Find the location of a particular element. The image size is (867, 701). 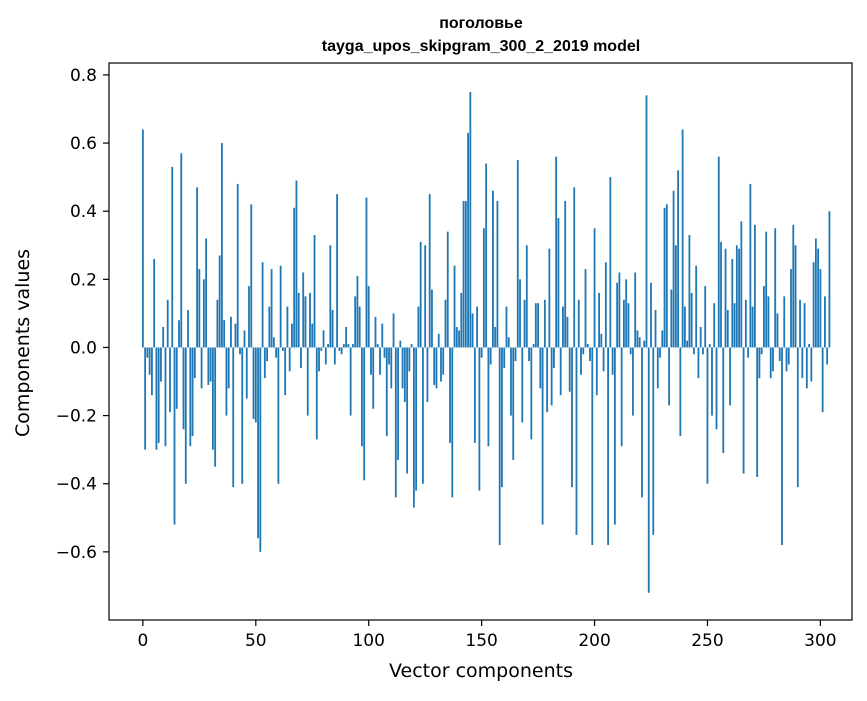

y-tick-label: 0.8 is located at coordinates (83, 76).